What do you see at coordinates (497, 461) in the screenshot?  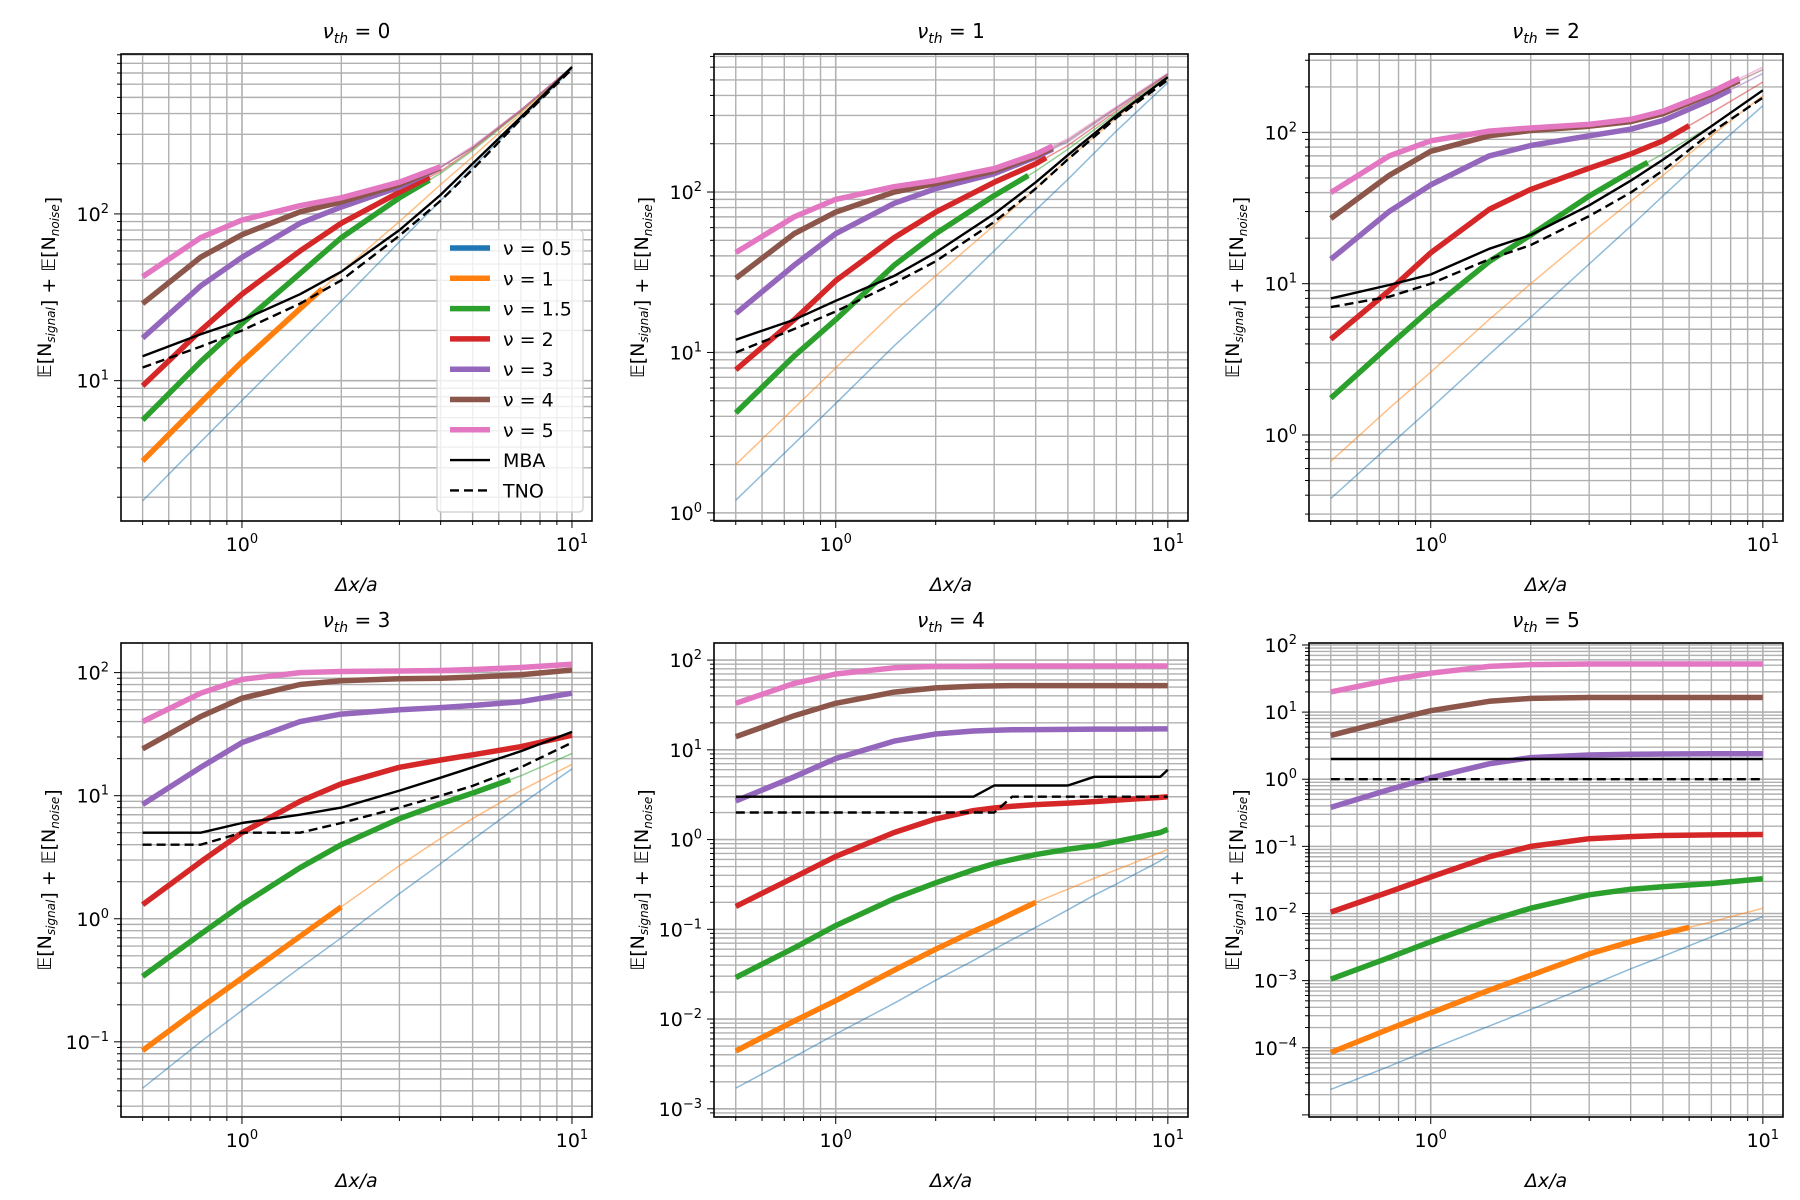 I see `legend-item: MBA` at bounding box center [497, 461].